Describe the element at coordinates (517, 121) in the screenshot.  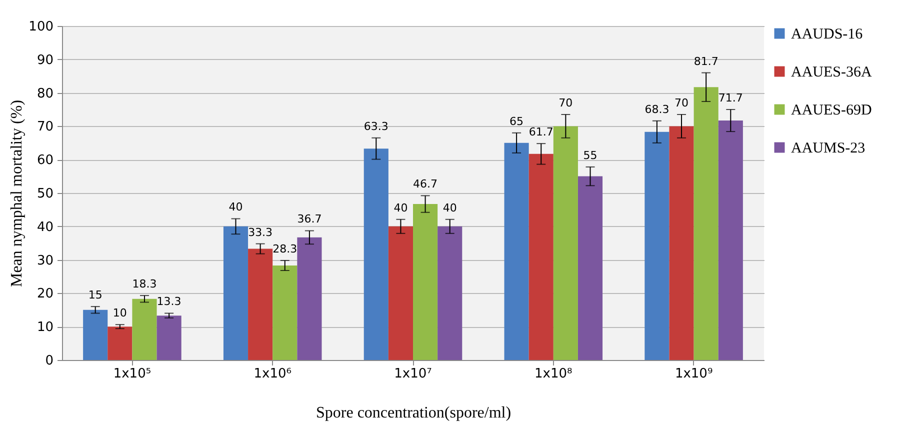
I see `data-label: 65` at that location.